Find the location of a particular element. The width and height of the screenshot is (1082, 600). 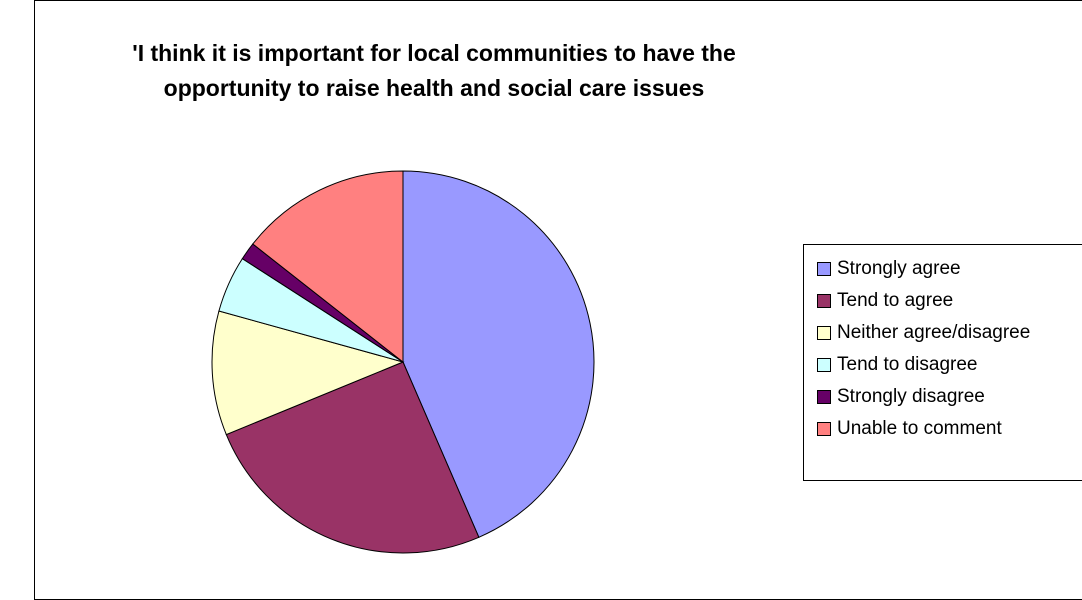

legend-label: Strongly agree is located at coordinates (899, 268).